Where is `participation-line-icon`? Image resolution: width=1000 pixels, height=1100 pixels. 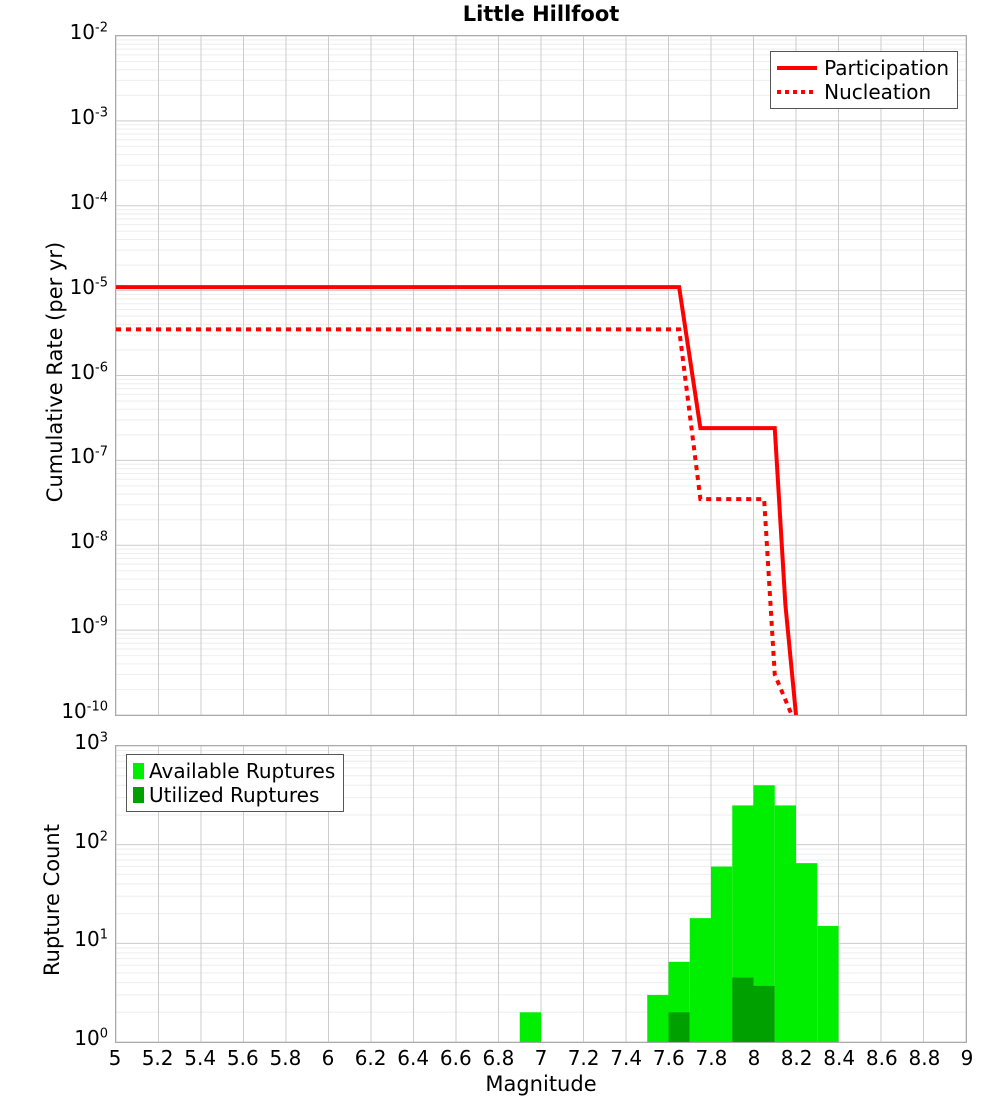
participation-line-icon is located at coordinates (797, 68).